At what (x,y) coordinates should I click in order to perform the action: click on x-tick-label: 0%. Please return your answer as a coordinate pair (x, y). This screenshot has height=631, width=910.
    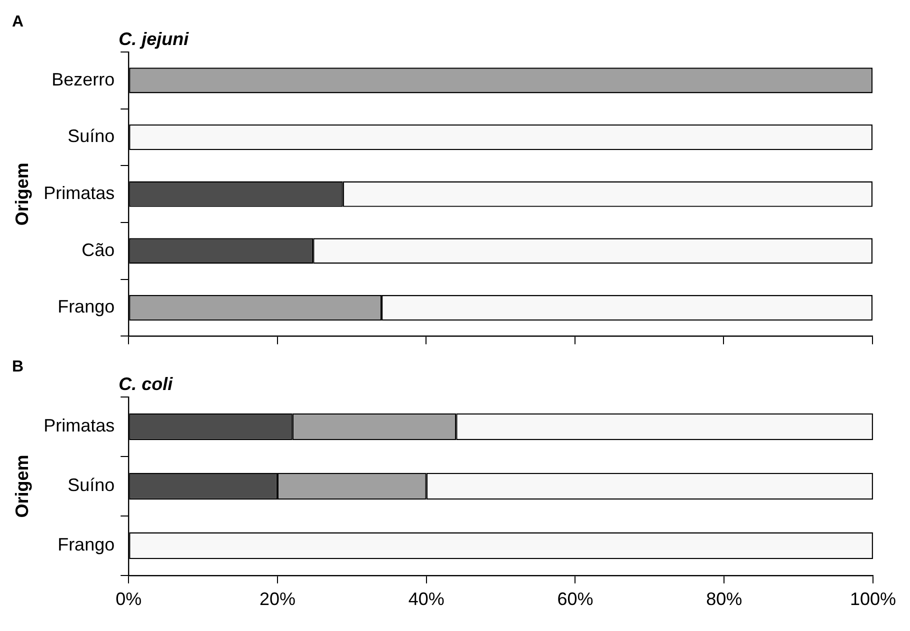
    Looking at the image, I should click on (129, 599).